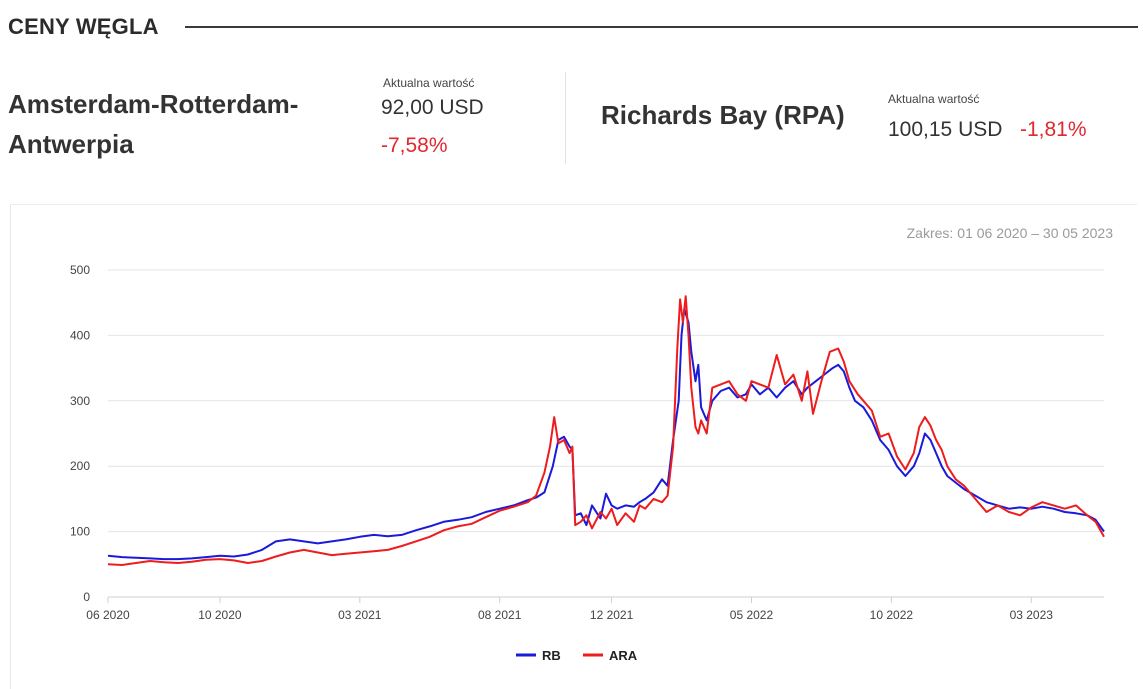  Describe the element at coordinates (538, 655) in the screenshot. I see `legend-item-rb: RB` at that location.